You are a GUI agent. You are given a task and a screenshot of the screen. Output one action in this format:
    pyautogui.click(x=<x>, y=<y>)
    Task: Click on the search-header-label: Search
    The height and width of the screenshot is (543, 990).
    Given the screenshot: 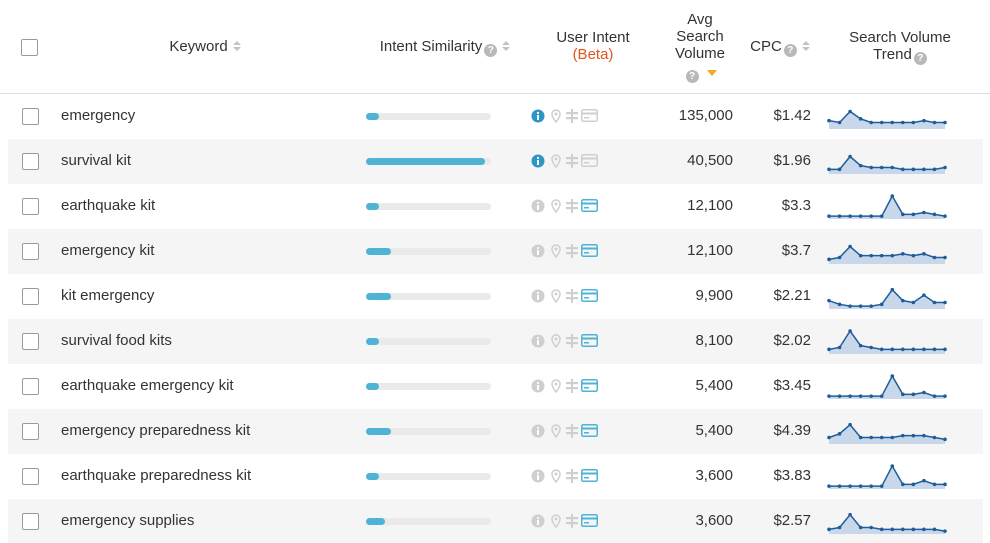 What is the action you would take?
    pyautogui.click(x=700, y=36)
    